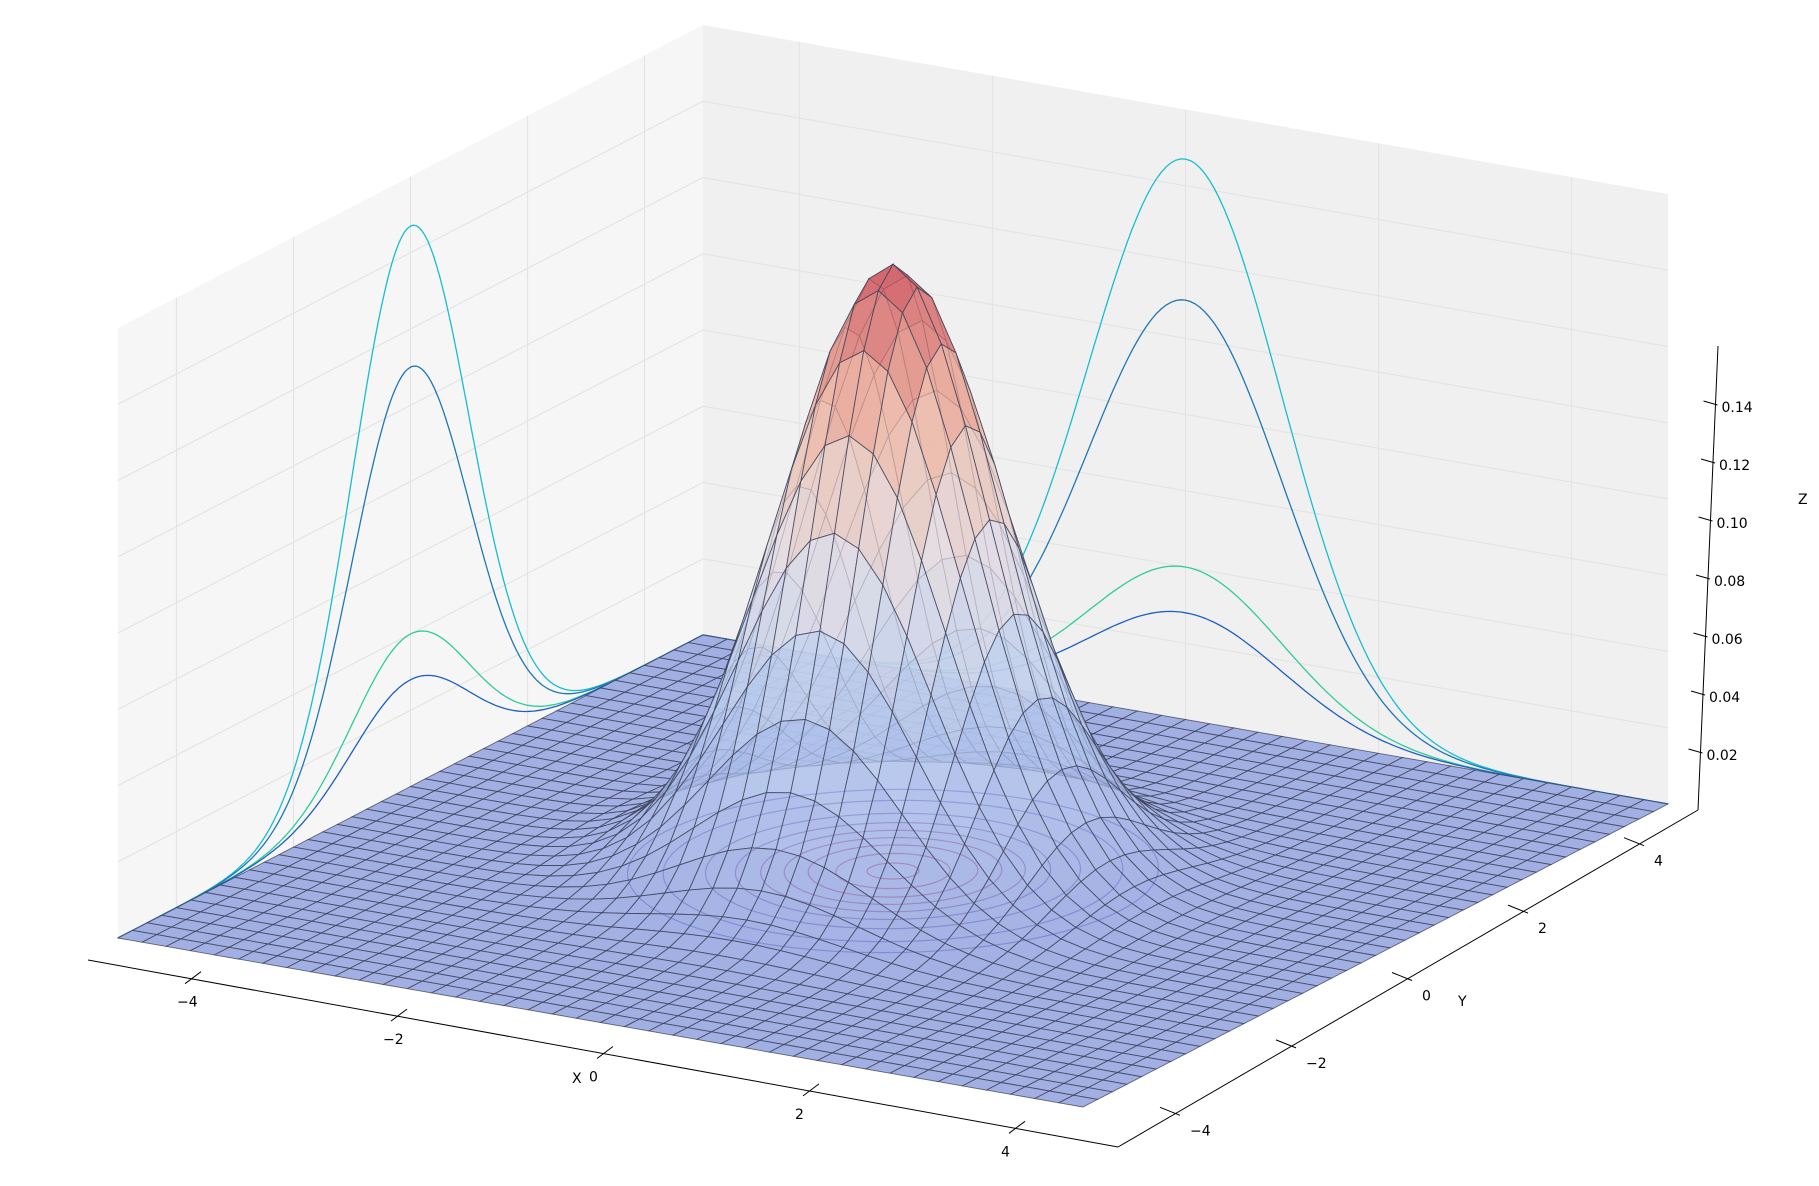 Image resolution: width=1819 pixels, height=1186 pixels. What do you see at coordinates (393, 1040) in the screenshot?
I see `x-tick-label: −2` at bounding box center [393, 1040].